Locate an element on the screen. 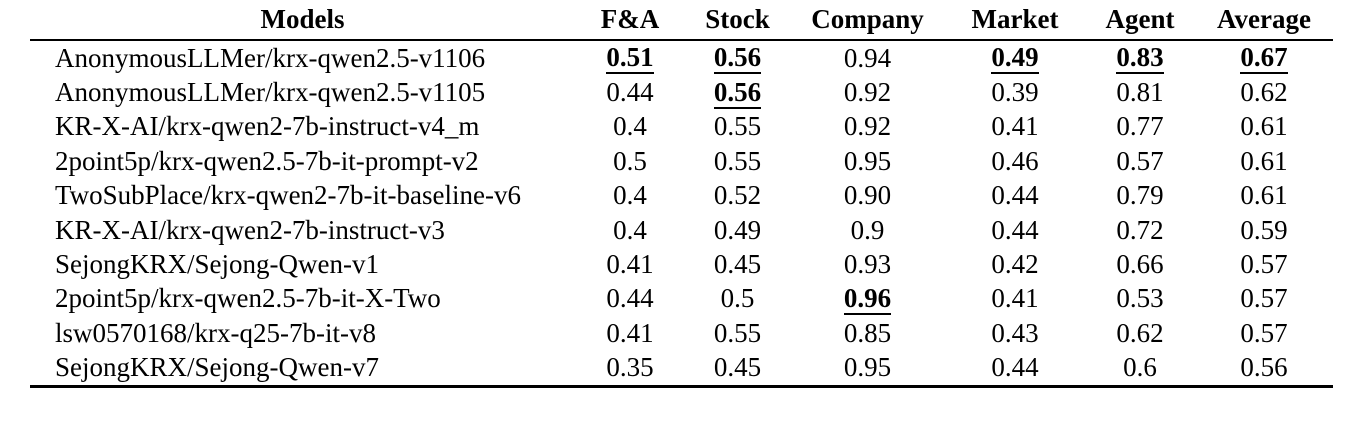 This screenshot has height=421, width=1363. score-value: 0.6 is located at coordinates (1140, 367).